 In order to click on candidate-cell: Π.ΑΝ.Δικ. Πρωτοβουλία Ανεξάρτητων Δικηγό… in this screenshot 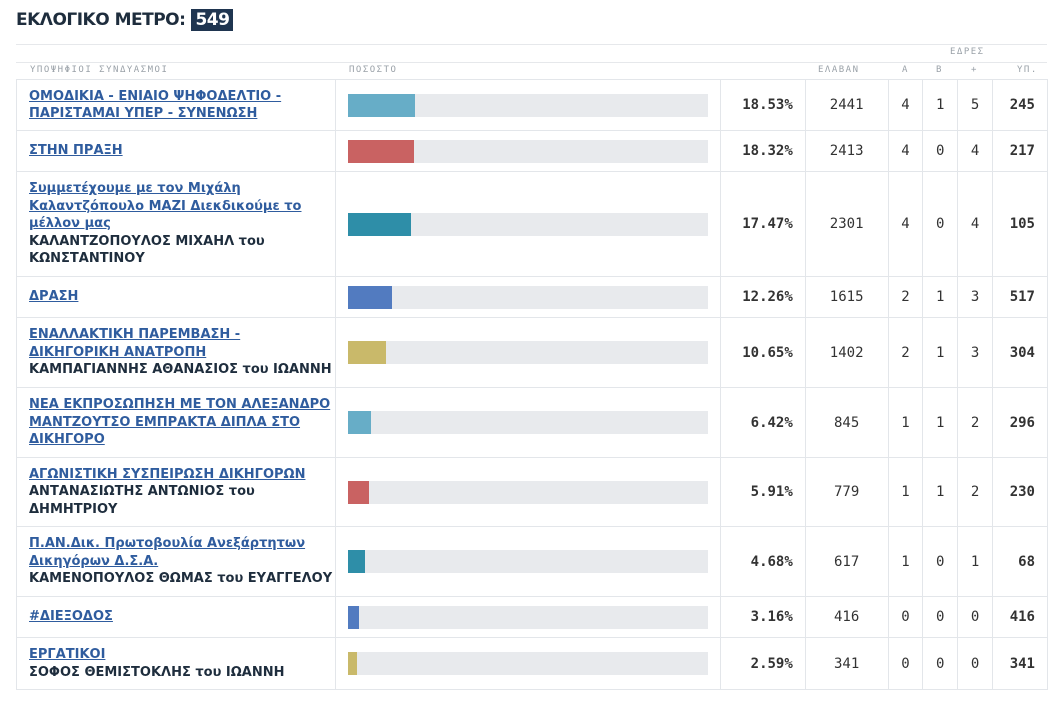, I will do `click(176, 561)`.